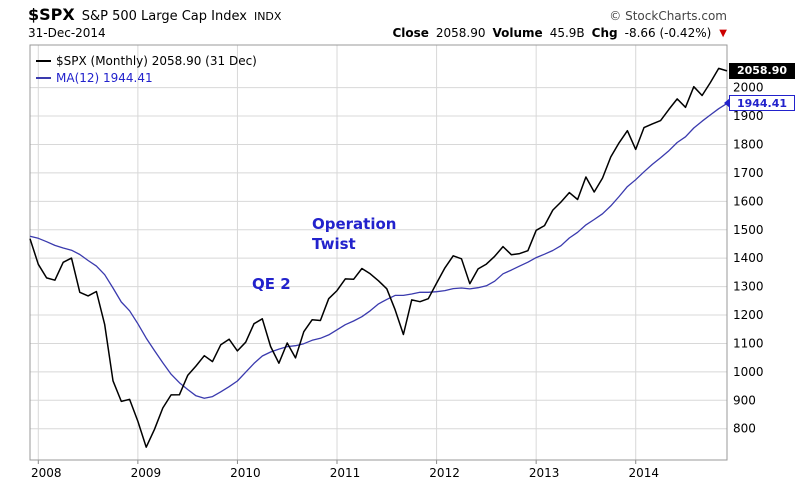 Image resolution: width=800 pixels, height=493 pixels. Describe the element at coordinates (744, 400) in the screenshot. I see `svg-text: 900` at that location.